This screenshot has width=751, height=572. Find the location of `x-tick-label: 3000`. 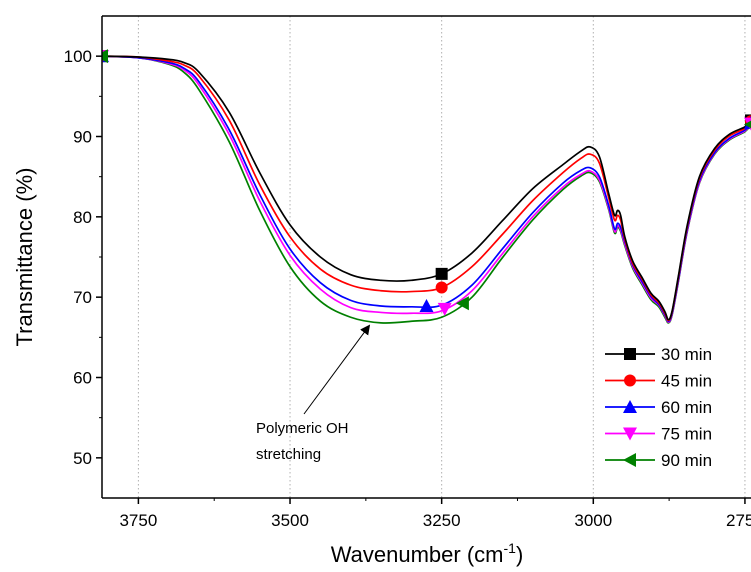

x-tick-label: 3000 is located at coordinates (593, 520).